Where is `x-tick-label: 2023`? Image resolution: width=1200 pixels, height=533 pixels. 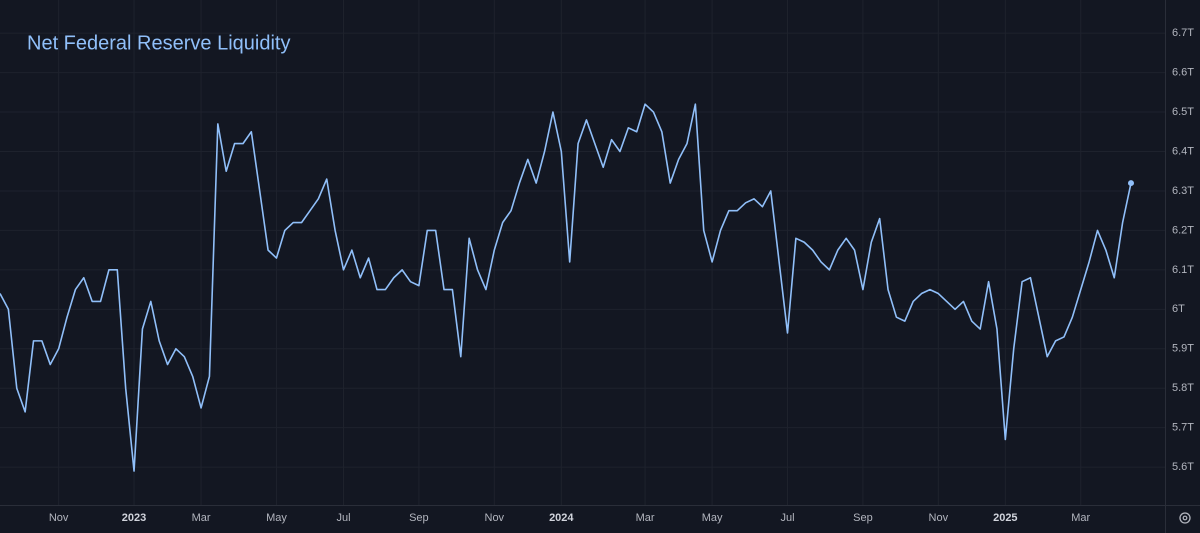
x-tick-label: 2023 is located at coordinates (134, 518).